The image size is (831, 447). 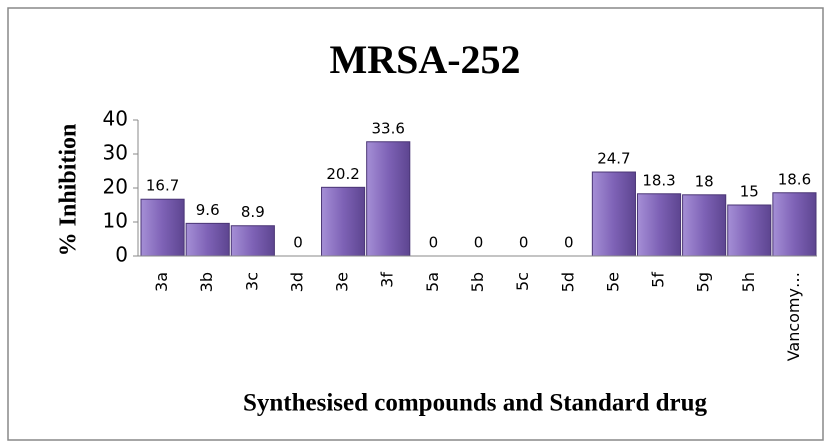 What do you see at coordinates (388, 128) in the screenshot?
I see `data-label: 33.6` at bounding box center [388, 128].